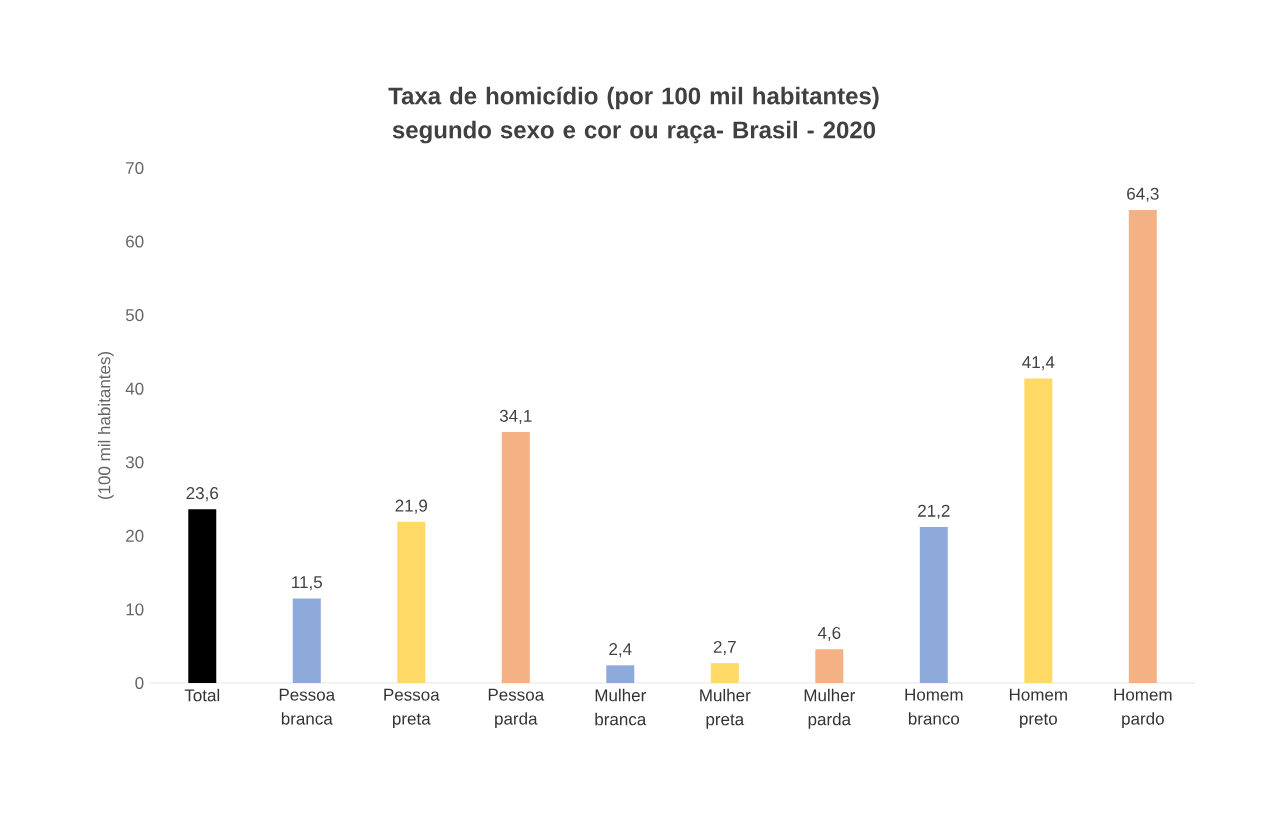  What do you see at coordinates (515, 416) in the screenshot?
I see `data-label: 34,1` at bounding box center [515, 416].